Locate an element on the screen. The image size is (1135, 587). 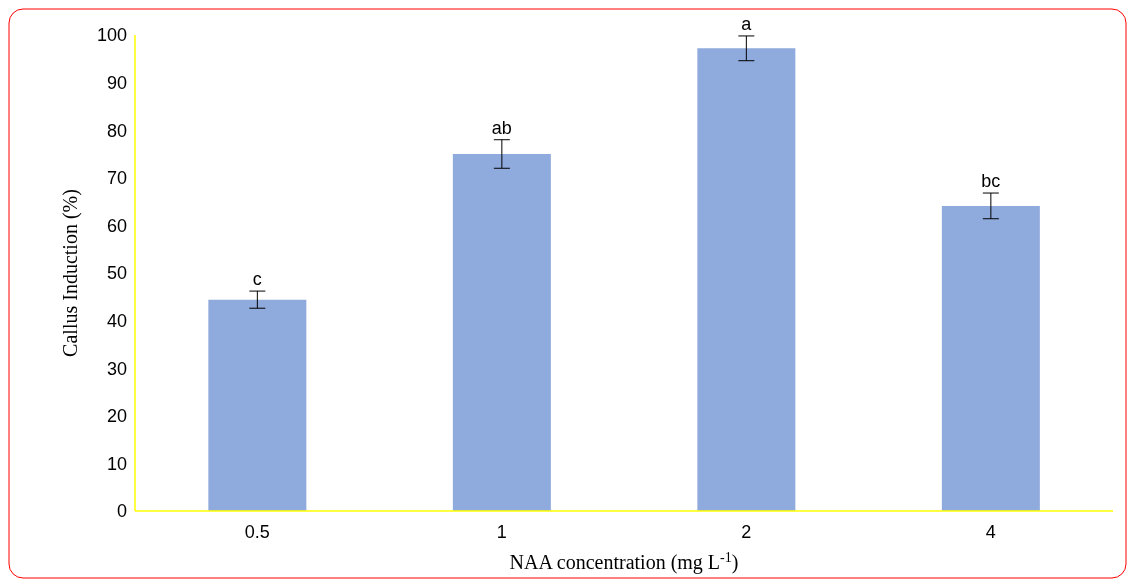
y-tick-label: 40 is located at coordinates (116, 320).